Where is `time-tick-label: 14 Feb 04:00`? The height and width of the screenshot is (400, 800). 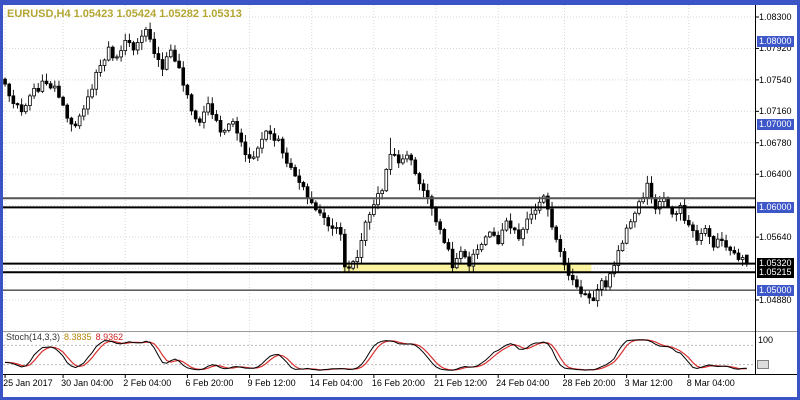
time-tick-label: 14 Feb 04:00 is located at coordinates (336, 383).